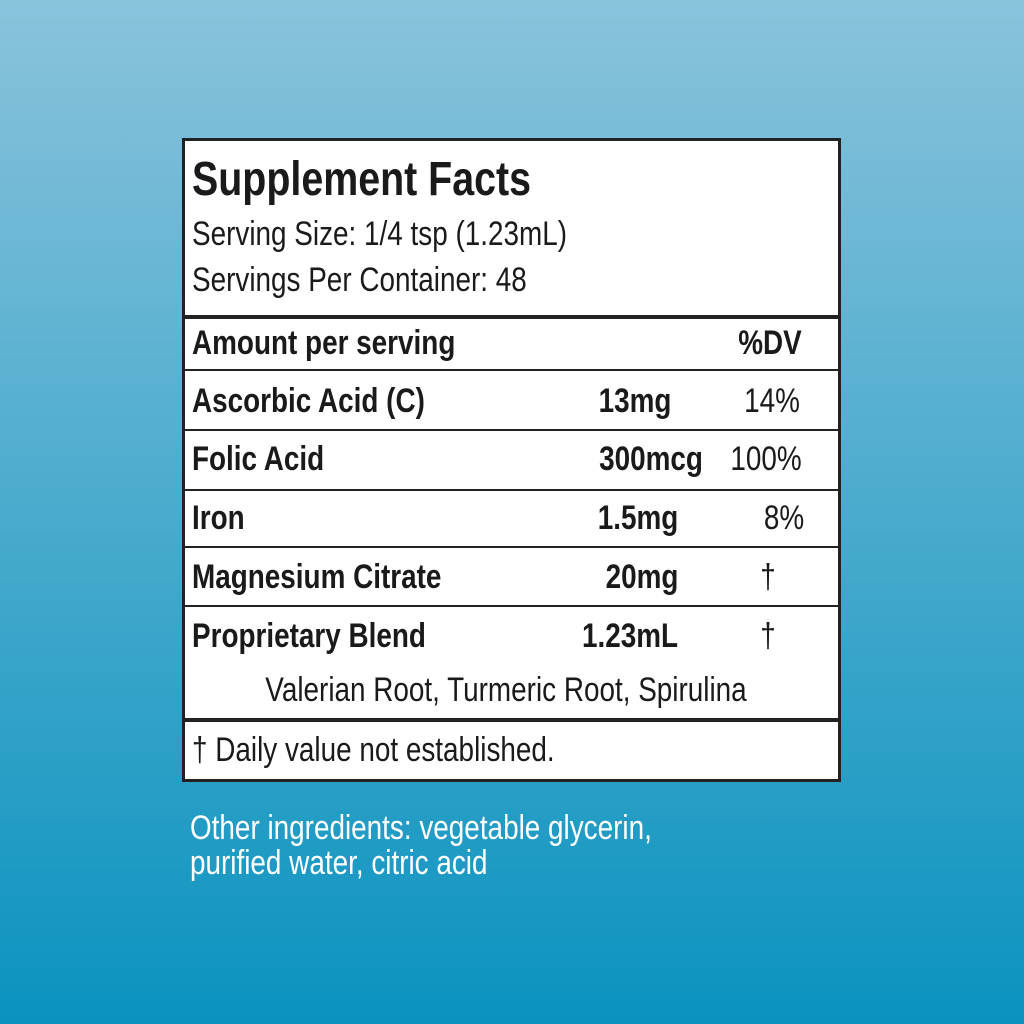  I want to click on other-ingredients: Other ingredients: vegetable glycerin,, so click(421, 828).